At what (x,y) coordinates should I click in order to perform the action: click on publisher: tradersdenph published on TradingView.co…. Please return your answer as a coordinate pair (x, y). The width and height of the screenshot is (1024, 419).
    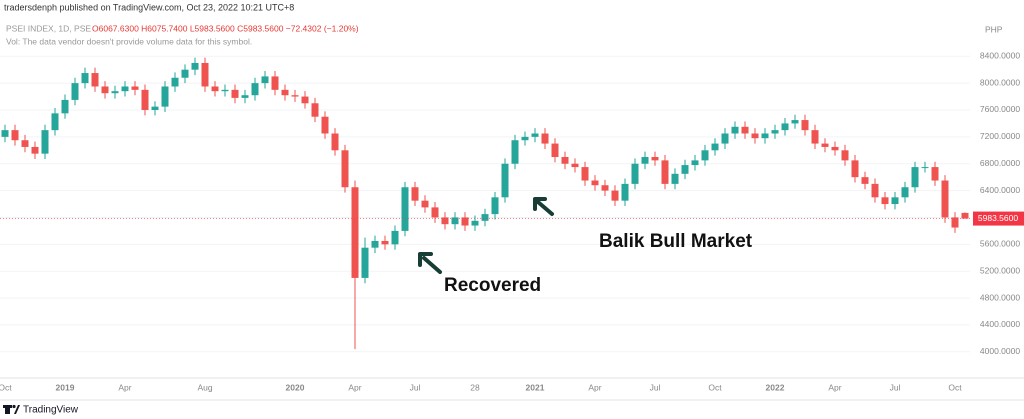
    Looking at the image, I should click on (149, 7).